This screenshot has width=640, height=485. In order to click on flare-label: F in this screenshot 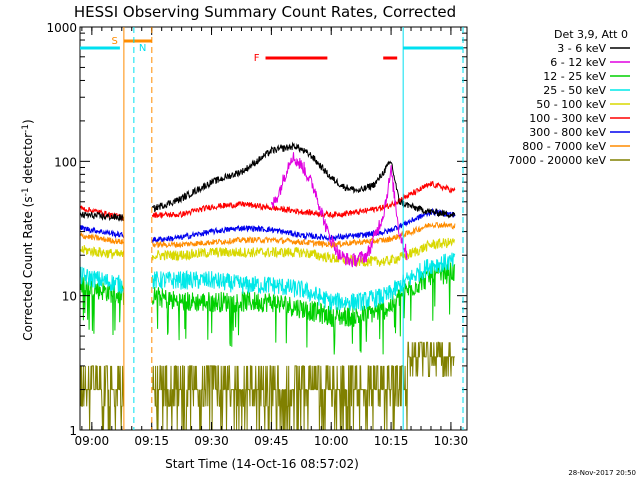, I will do `click(257, 58)`.